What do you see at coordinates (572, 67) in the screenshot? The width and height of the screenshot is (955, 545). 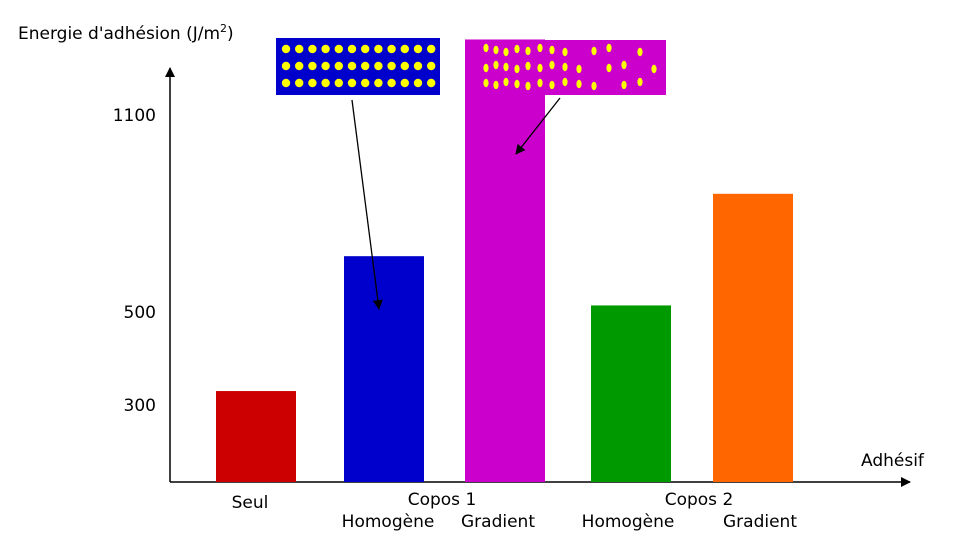 I see `inset-background` at bounding box center [572, 67].